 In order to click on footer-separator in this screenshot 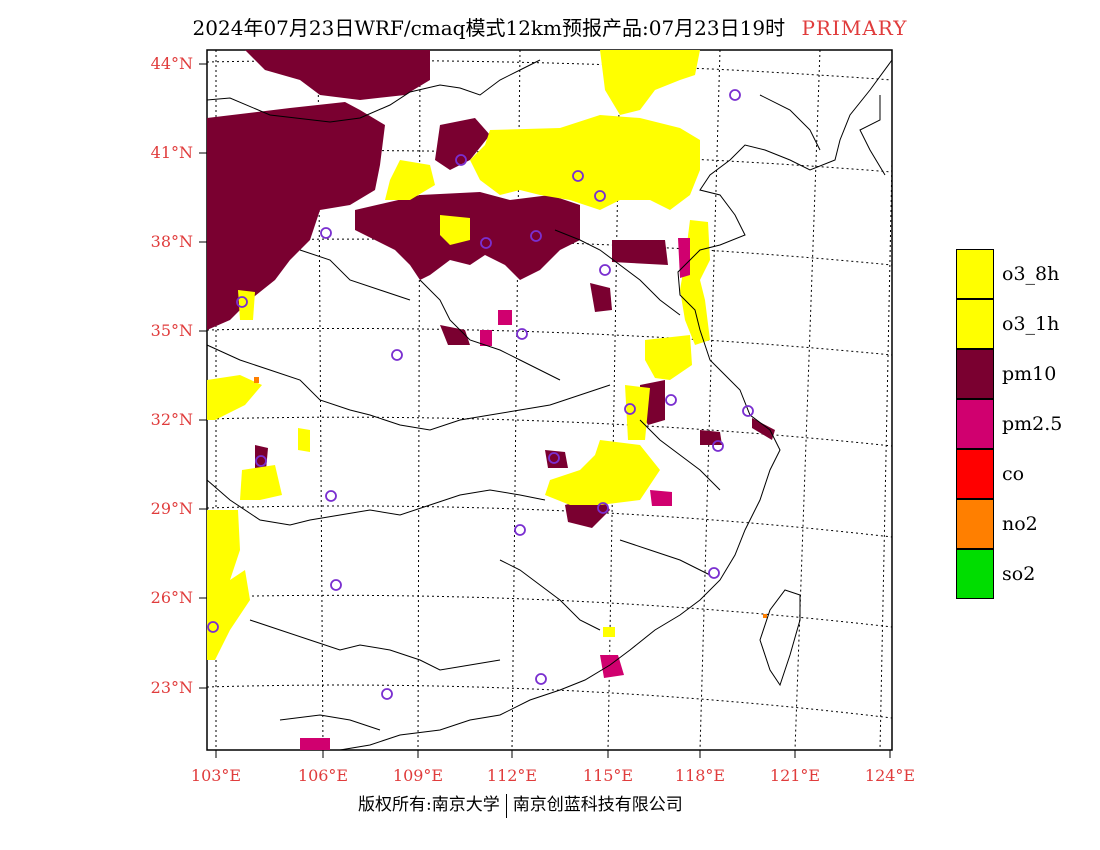, I will do `click(506, 805)`.